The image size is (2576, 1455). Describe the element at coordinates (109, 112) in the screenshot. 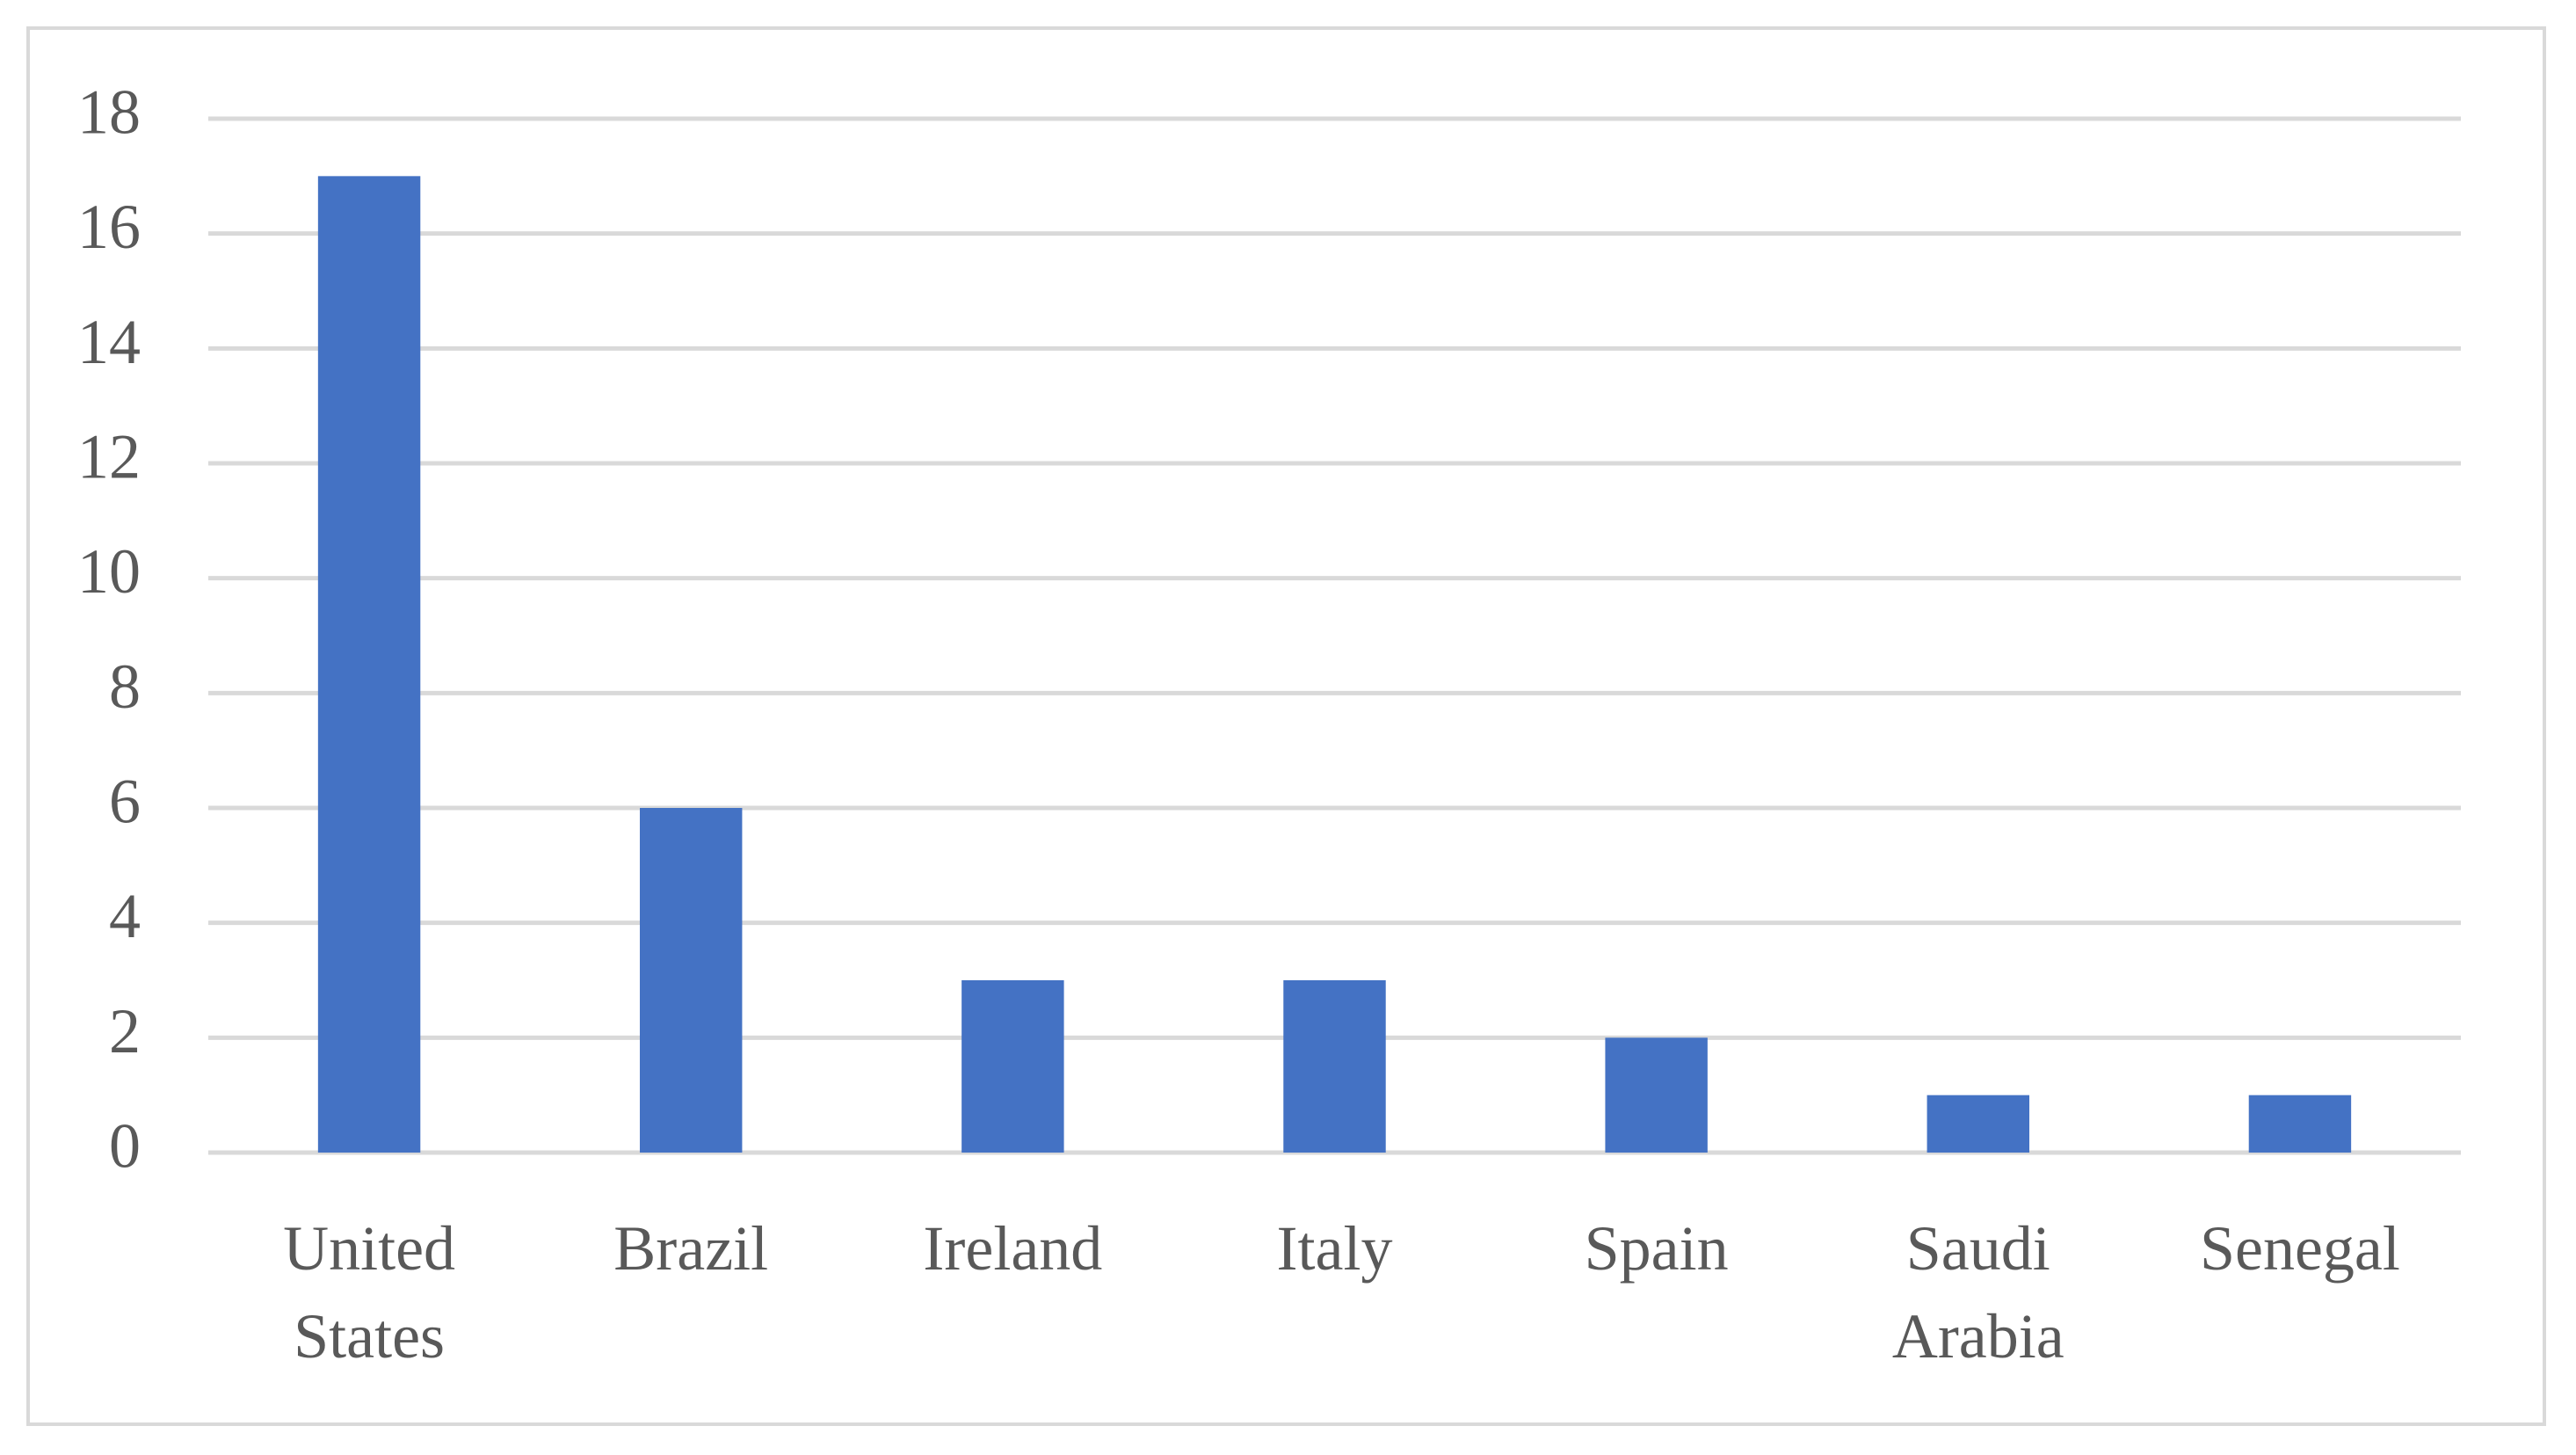

I see `y-tick-label: 18` at that location.